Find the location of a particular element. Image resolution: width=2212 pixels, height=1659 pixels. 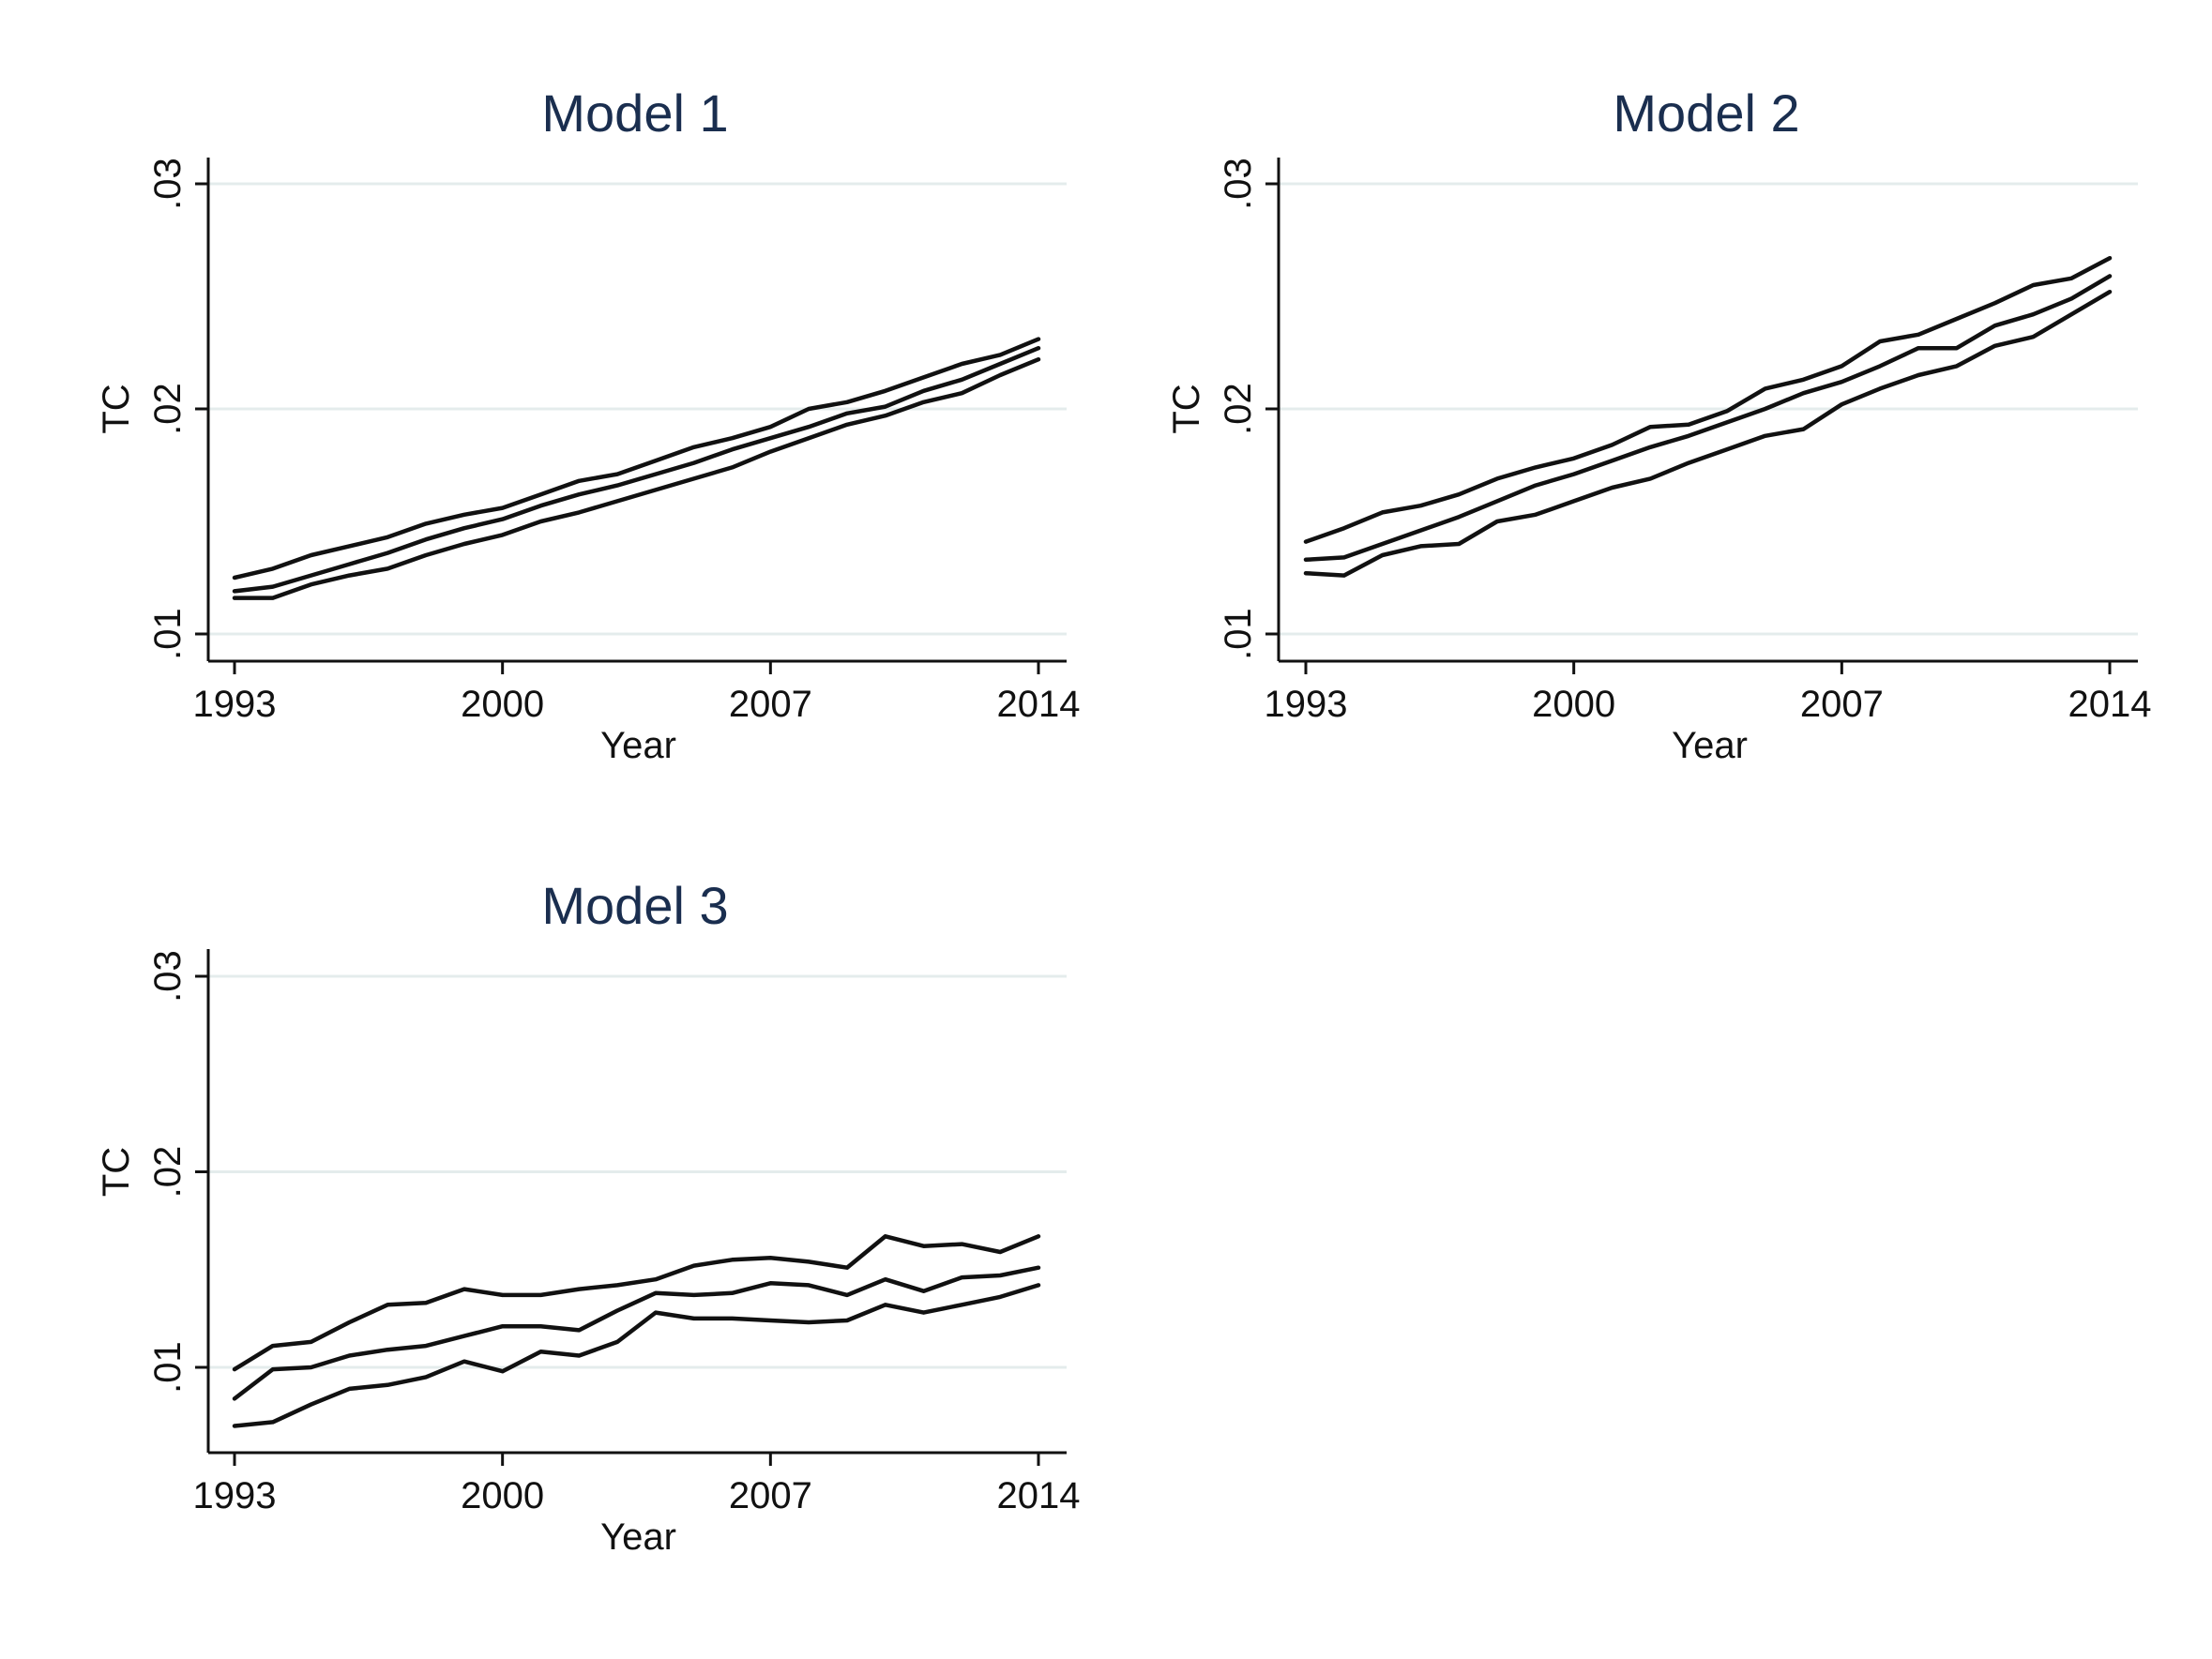

panel-title: Model 2 is located at coordinates (1706, 113).